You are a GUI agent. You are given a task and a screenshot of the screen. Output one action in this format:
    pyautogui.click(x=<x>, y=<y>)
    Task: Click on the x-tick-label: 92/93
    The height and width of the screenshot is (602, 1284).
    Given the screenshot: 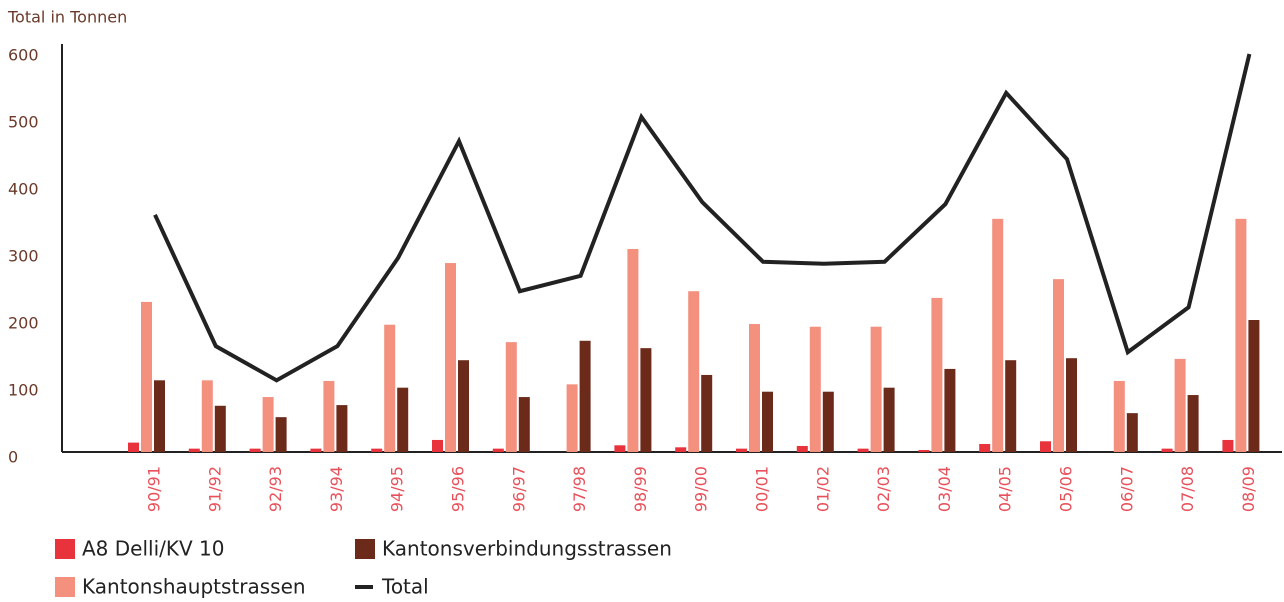 What is the action you would take?
    pyautogui.click(x=275, y=489)
    